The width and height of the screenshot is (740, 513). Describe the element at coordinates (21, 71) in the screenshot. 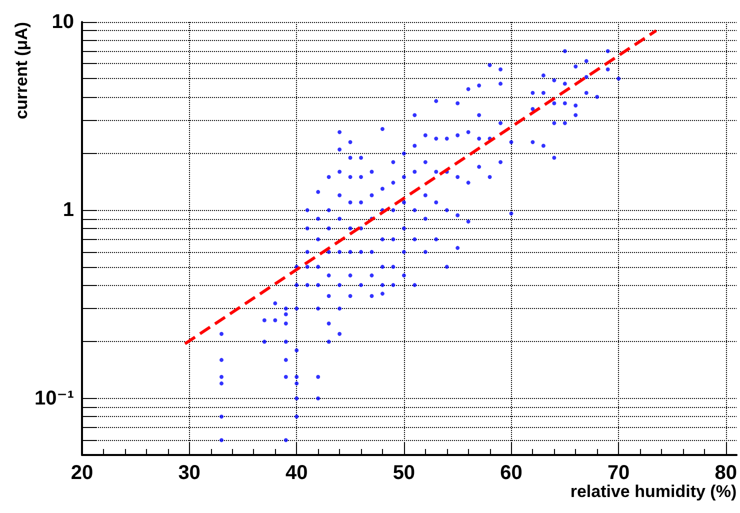

I see `y-axis-title: current (μA)` at that location.